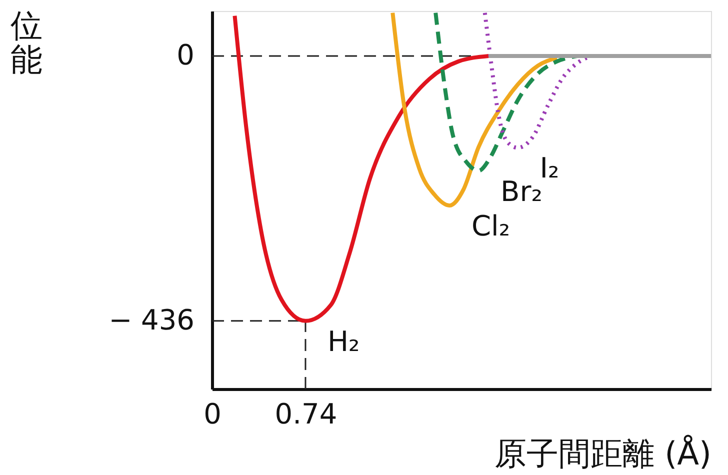 Image resolution: width=728 pixels, height=475 pixels. I want to click on y-tick-label: − 436, so click(151, 319).